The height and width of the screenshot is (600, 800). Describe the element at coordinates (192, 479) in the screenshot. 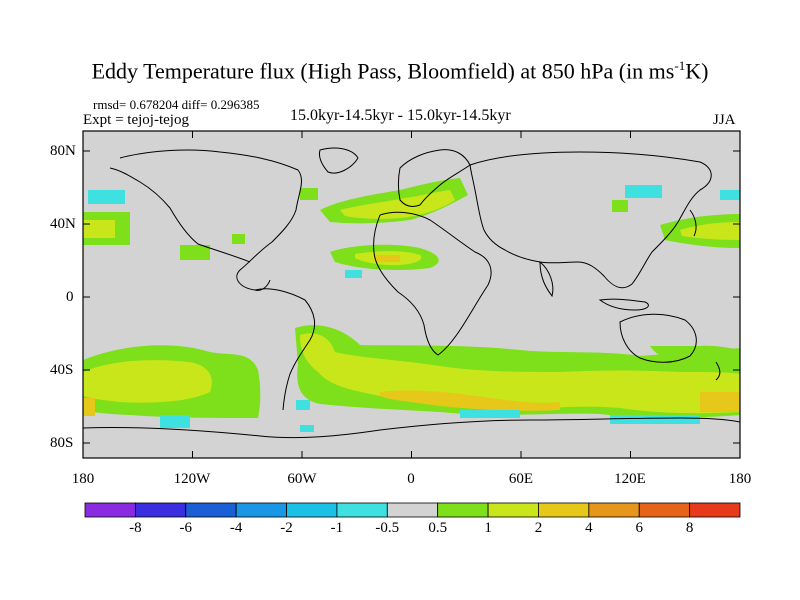

I see `lon-label: 120W` at that location.